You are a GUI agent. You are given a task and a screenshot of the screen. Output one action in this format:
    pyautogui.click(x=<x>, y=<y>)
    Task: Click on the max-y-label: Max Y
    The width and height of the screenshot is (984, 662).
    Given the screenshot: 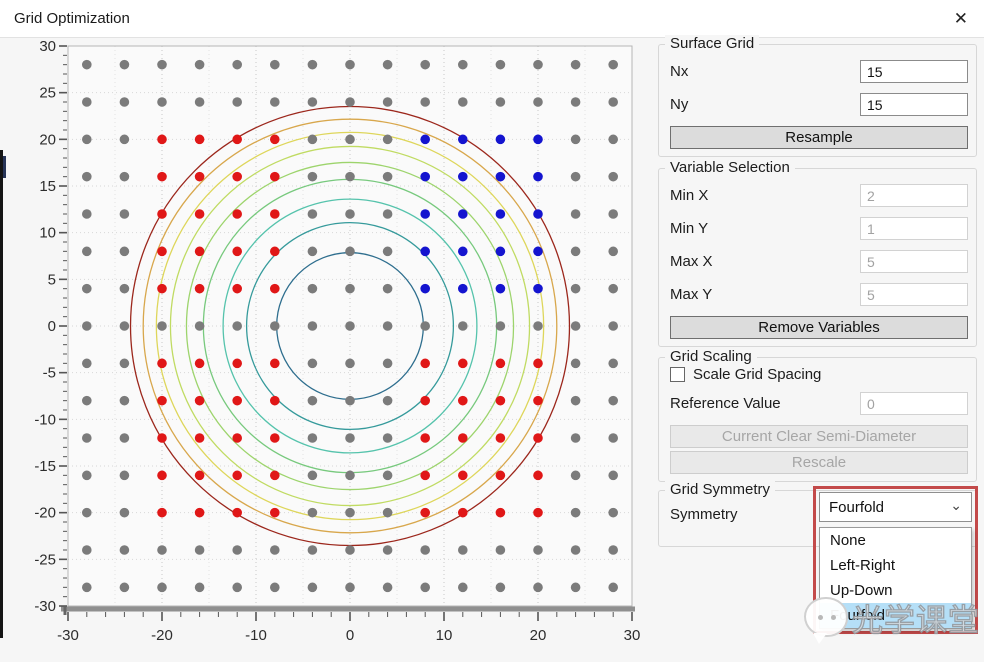 What is the action you would take?
    pyautogui.click(x=691, y=294)
    